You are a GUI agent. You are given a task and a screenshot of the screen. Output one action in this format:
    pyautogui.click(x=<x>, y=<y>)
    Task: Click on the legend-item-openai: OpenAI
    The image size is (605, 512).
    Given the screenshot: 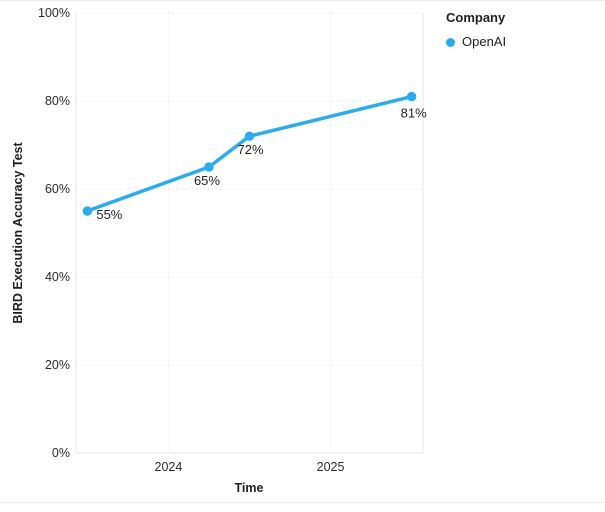 What is the action you would take?
    pyautogui.click(x=476, y=42)
    